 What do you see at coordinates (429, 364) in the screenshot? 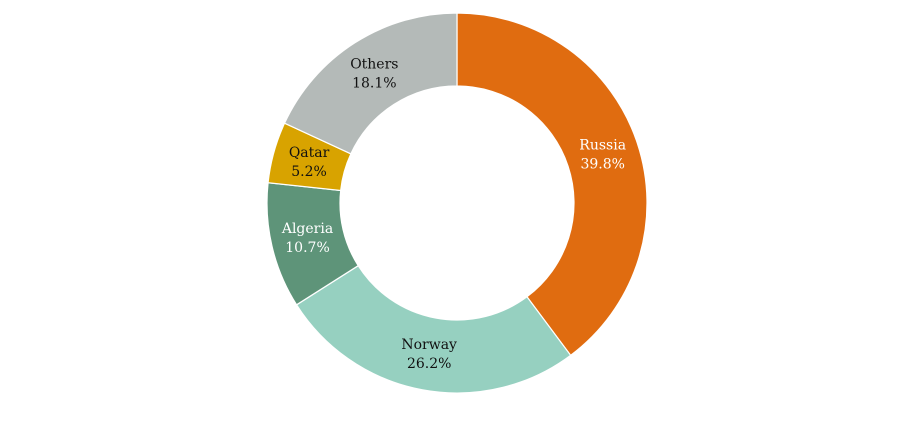
I see `slice-value: 26.2%` at bounding box center [429, 364].